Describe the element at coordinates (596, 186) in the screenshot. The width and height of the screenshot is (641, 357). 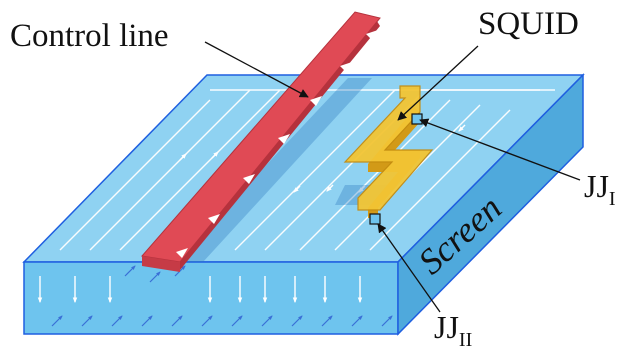
I see `jj1-label-main: JJ` at that location.